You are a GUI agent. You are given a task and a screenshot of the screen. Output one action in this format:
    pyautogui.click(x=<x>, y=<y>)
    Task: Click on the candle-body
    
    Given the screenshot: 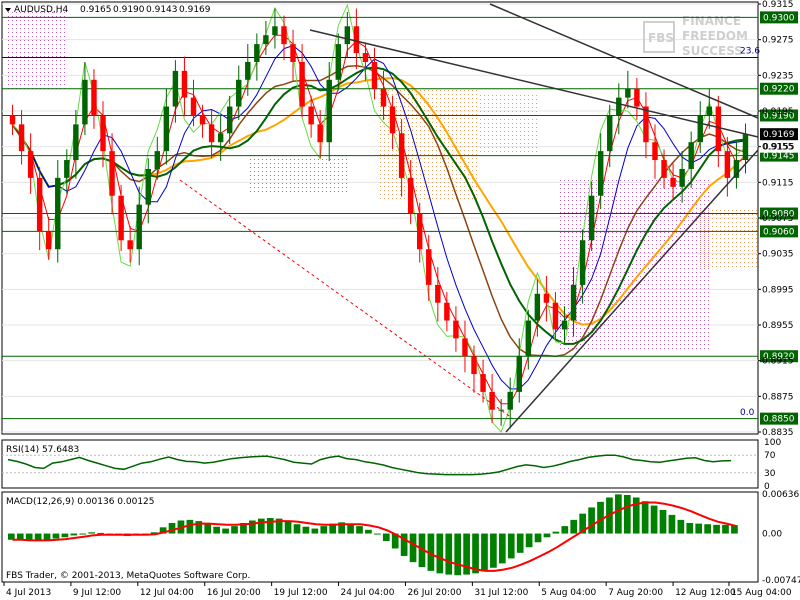 What is the action you would take?
    pyautogui.click(x=30, y=164)
    